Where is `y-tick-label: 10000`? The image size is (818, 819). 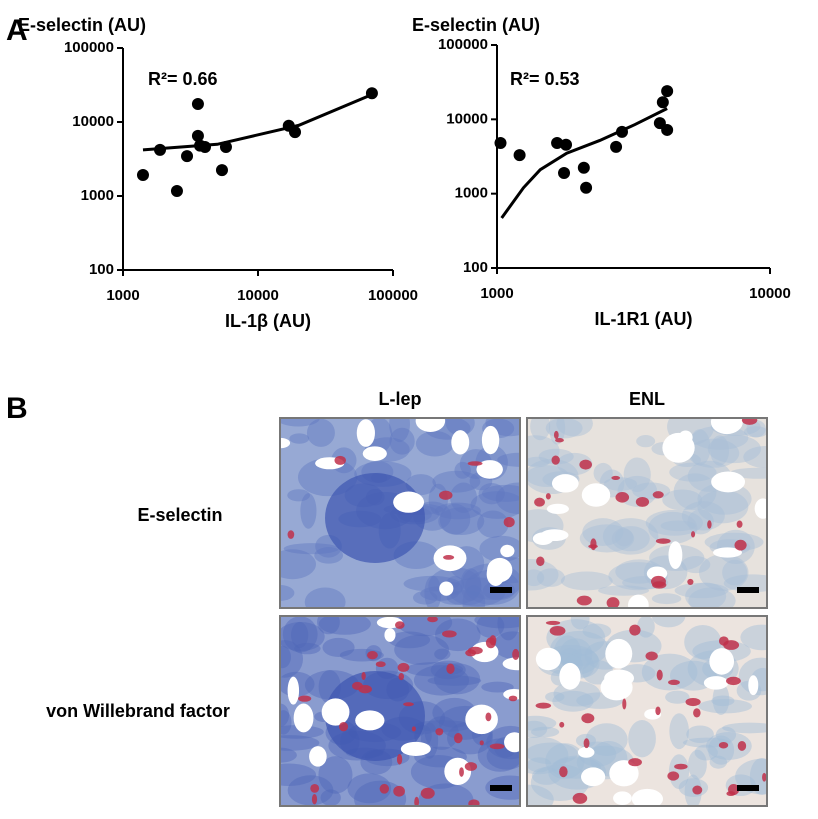
y-tick-label: 10000 is located at coordinates (93, 121).